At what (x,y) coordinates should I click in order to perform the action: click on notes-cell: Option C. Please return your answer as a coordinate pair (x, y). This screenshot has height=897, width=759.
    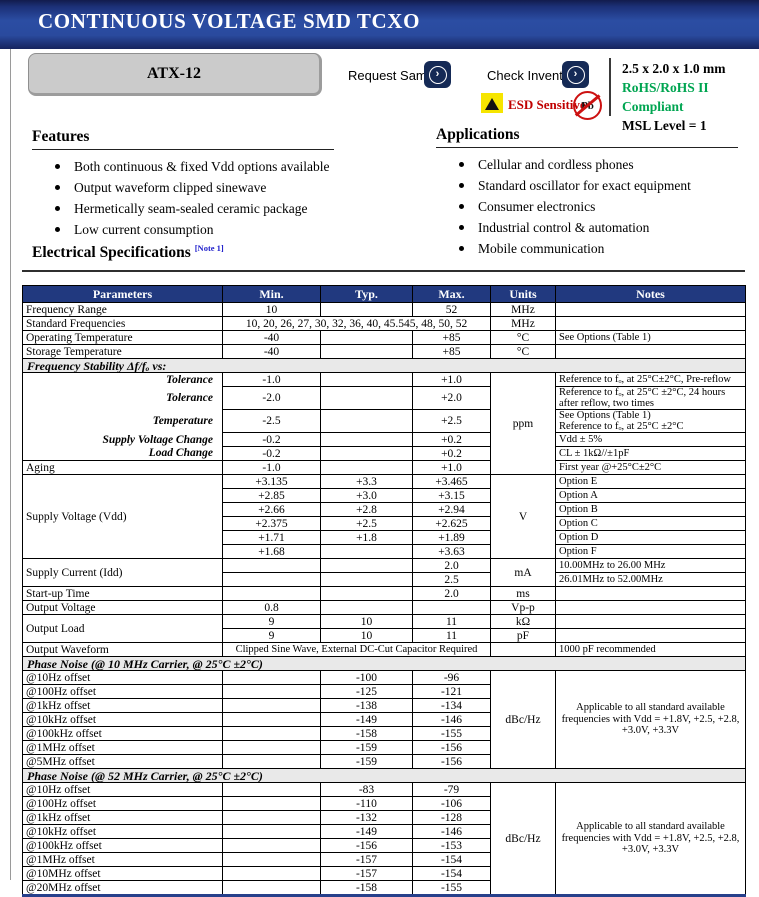
    Looking at the image, I should click on (650, 523).